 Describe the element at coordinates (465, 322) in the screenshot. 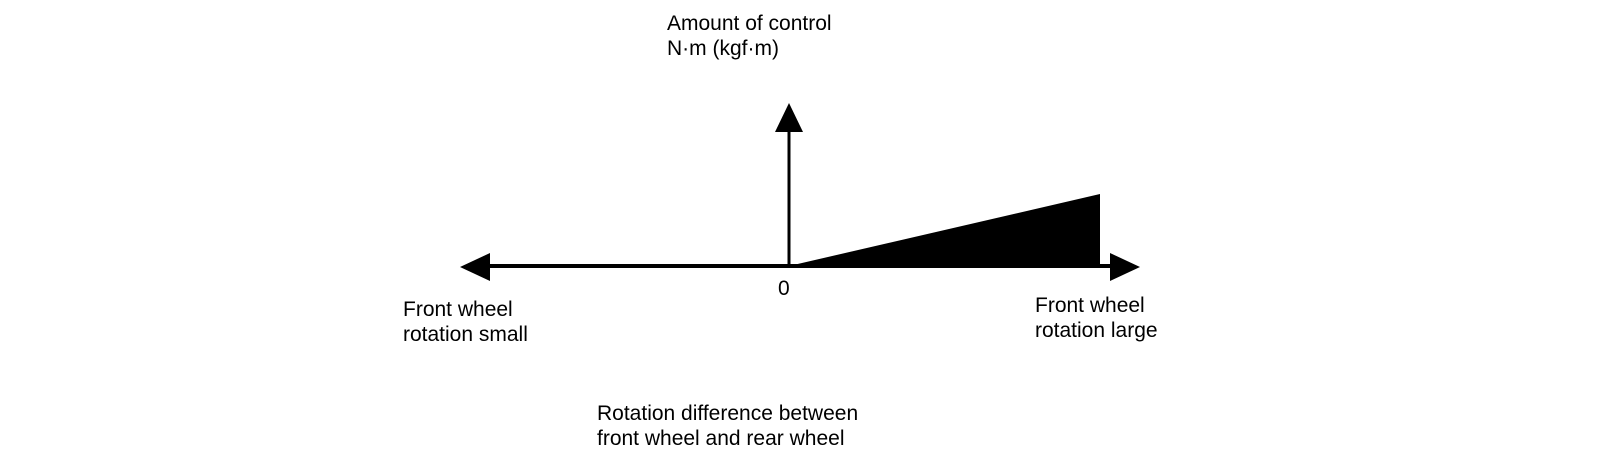

I see `left-end-label: Front wheel rotation small` at that location.